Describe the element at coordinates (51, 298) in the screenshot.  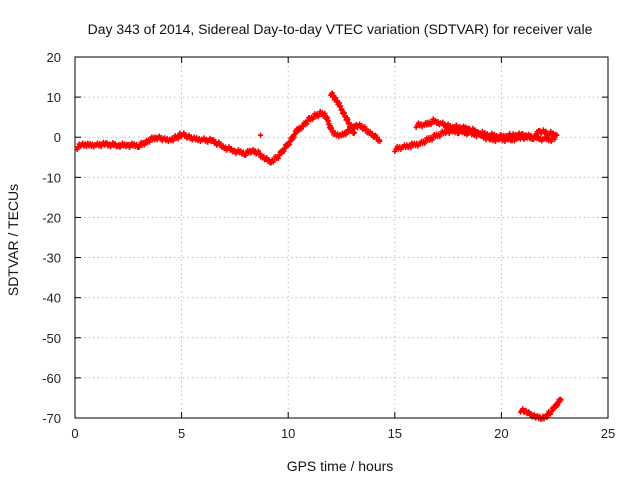
I see `y-tick-label: -40` at that location.